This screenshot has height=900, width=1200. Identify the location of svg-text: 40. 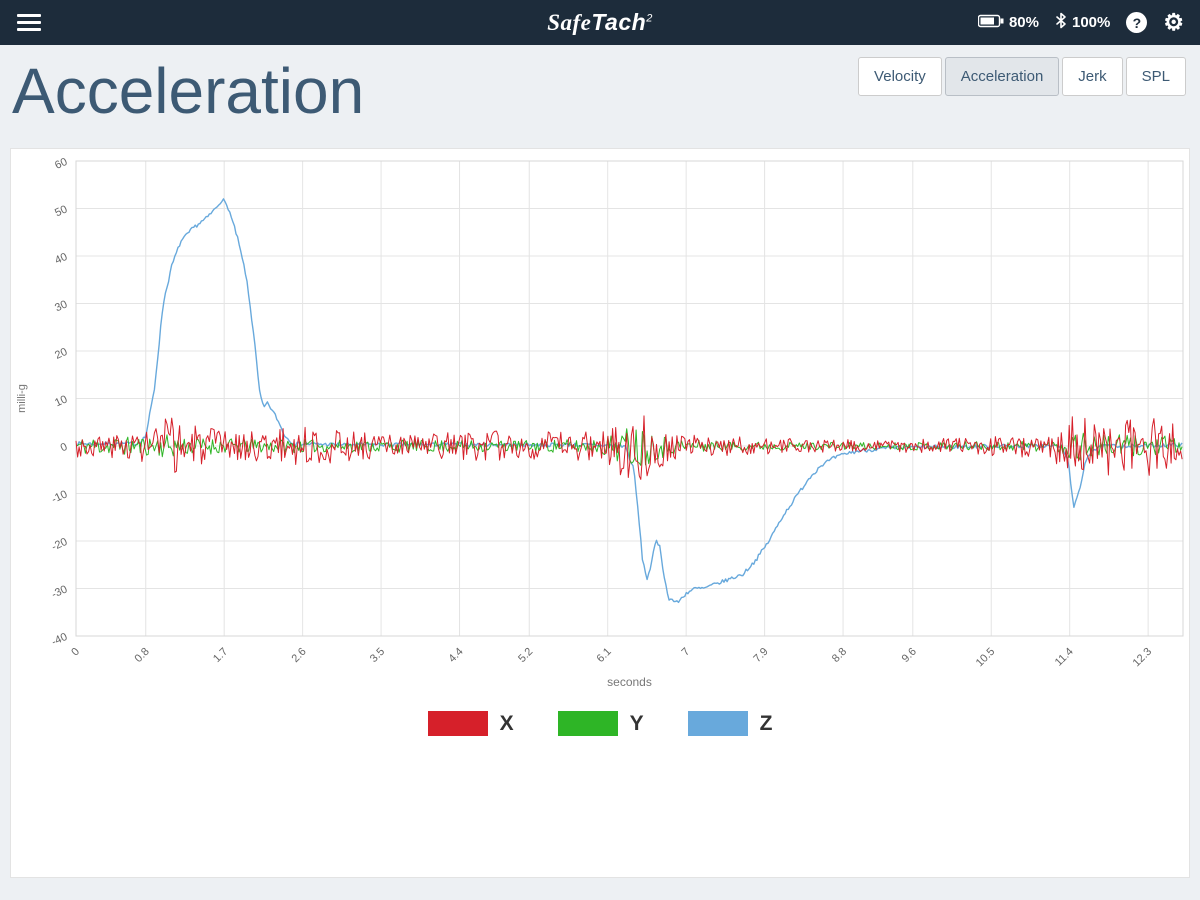
(61, 259).